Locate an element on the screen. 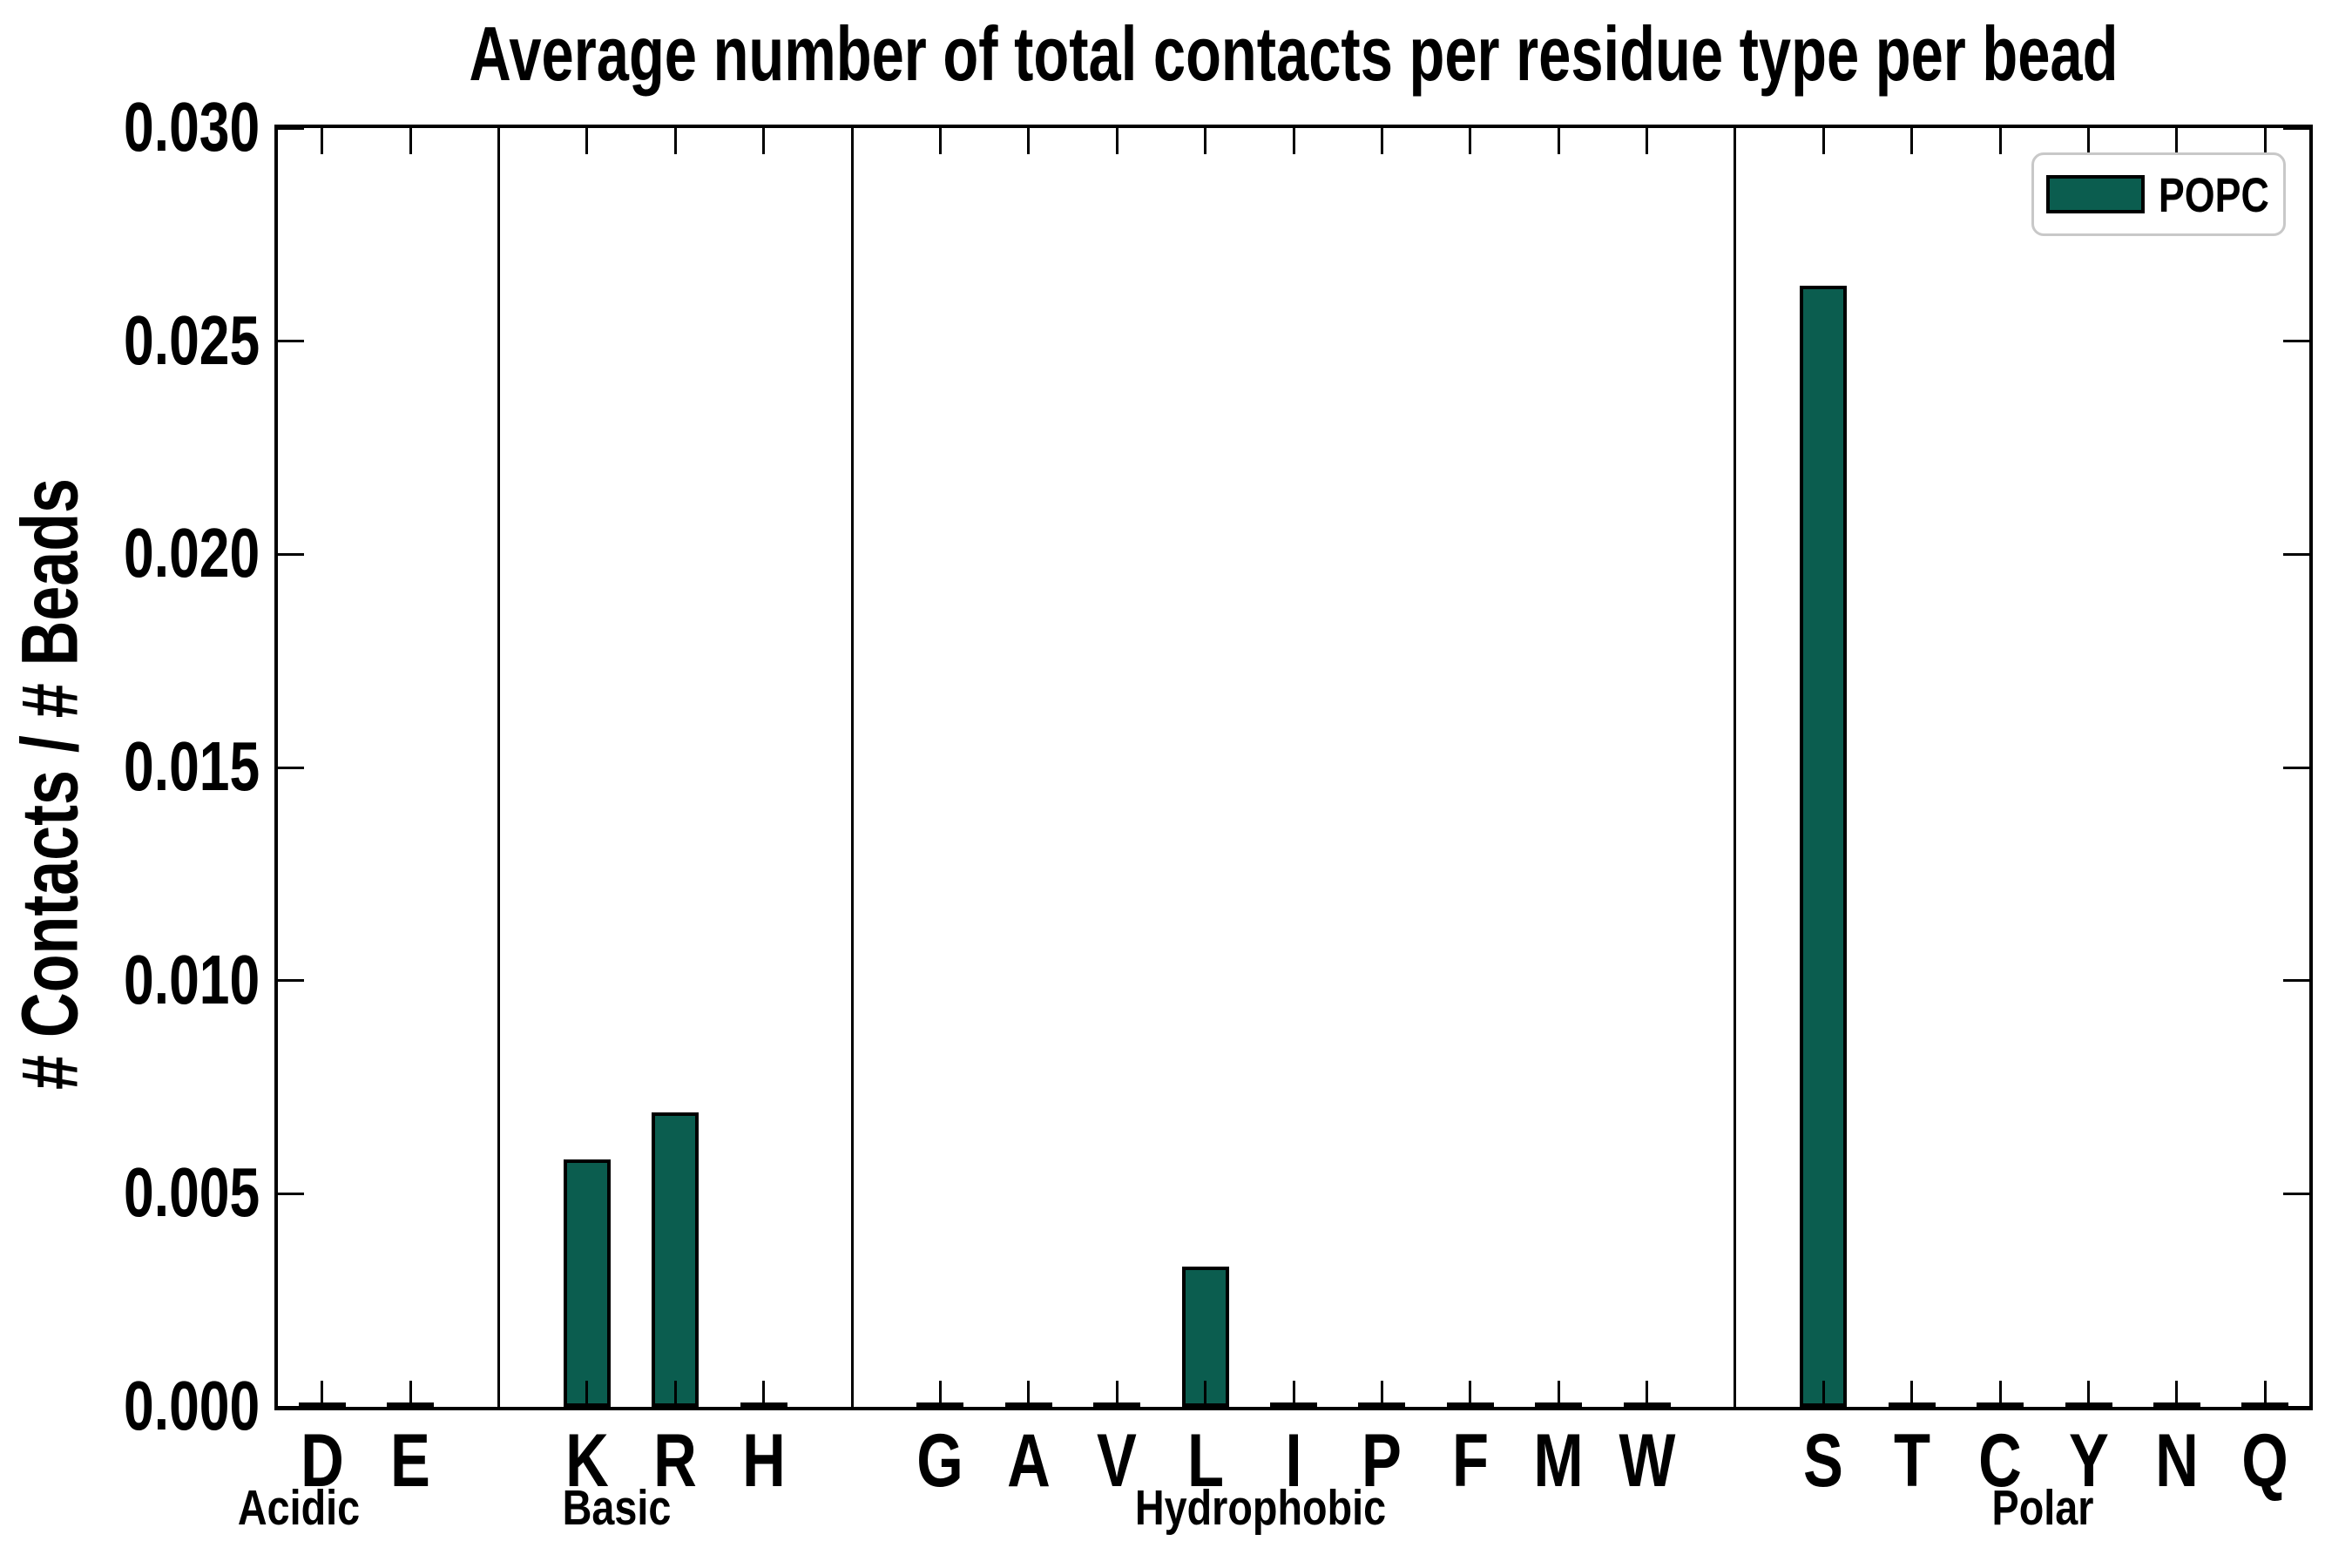 This screenshot has width=2352, height=1568. y-tick-label-0.000: 0.000 is located at coordinates (191, 1405).